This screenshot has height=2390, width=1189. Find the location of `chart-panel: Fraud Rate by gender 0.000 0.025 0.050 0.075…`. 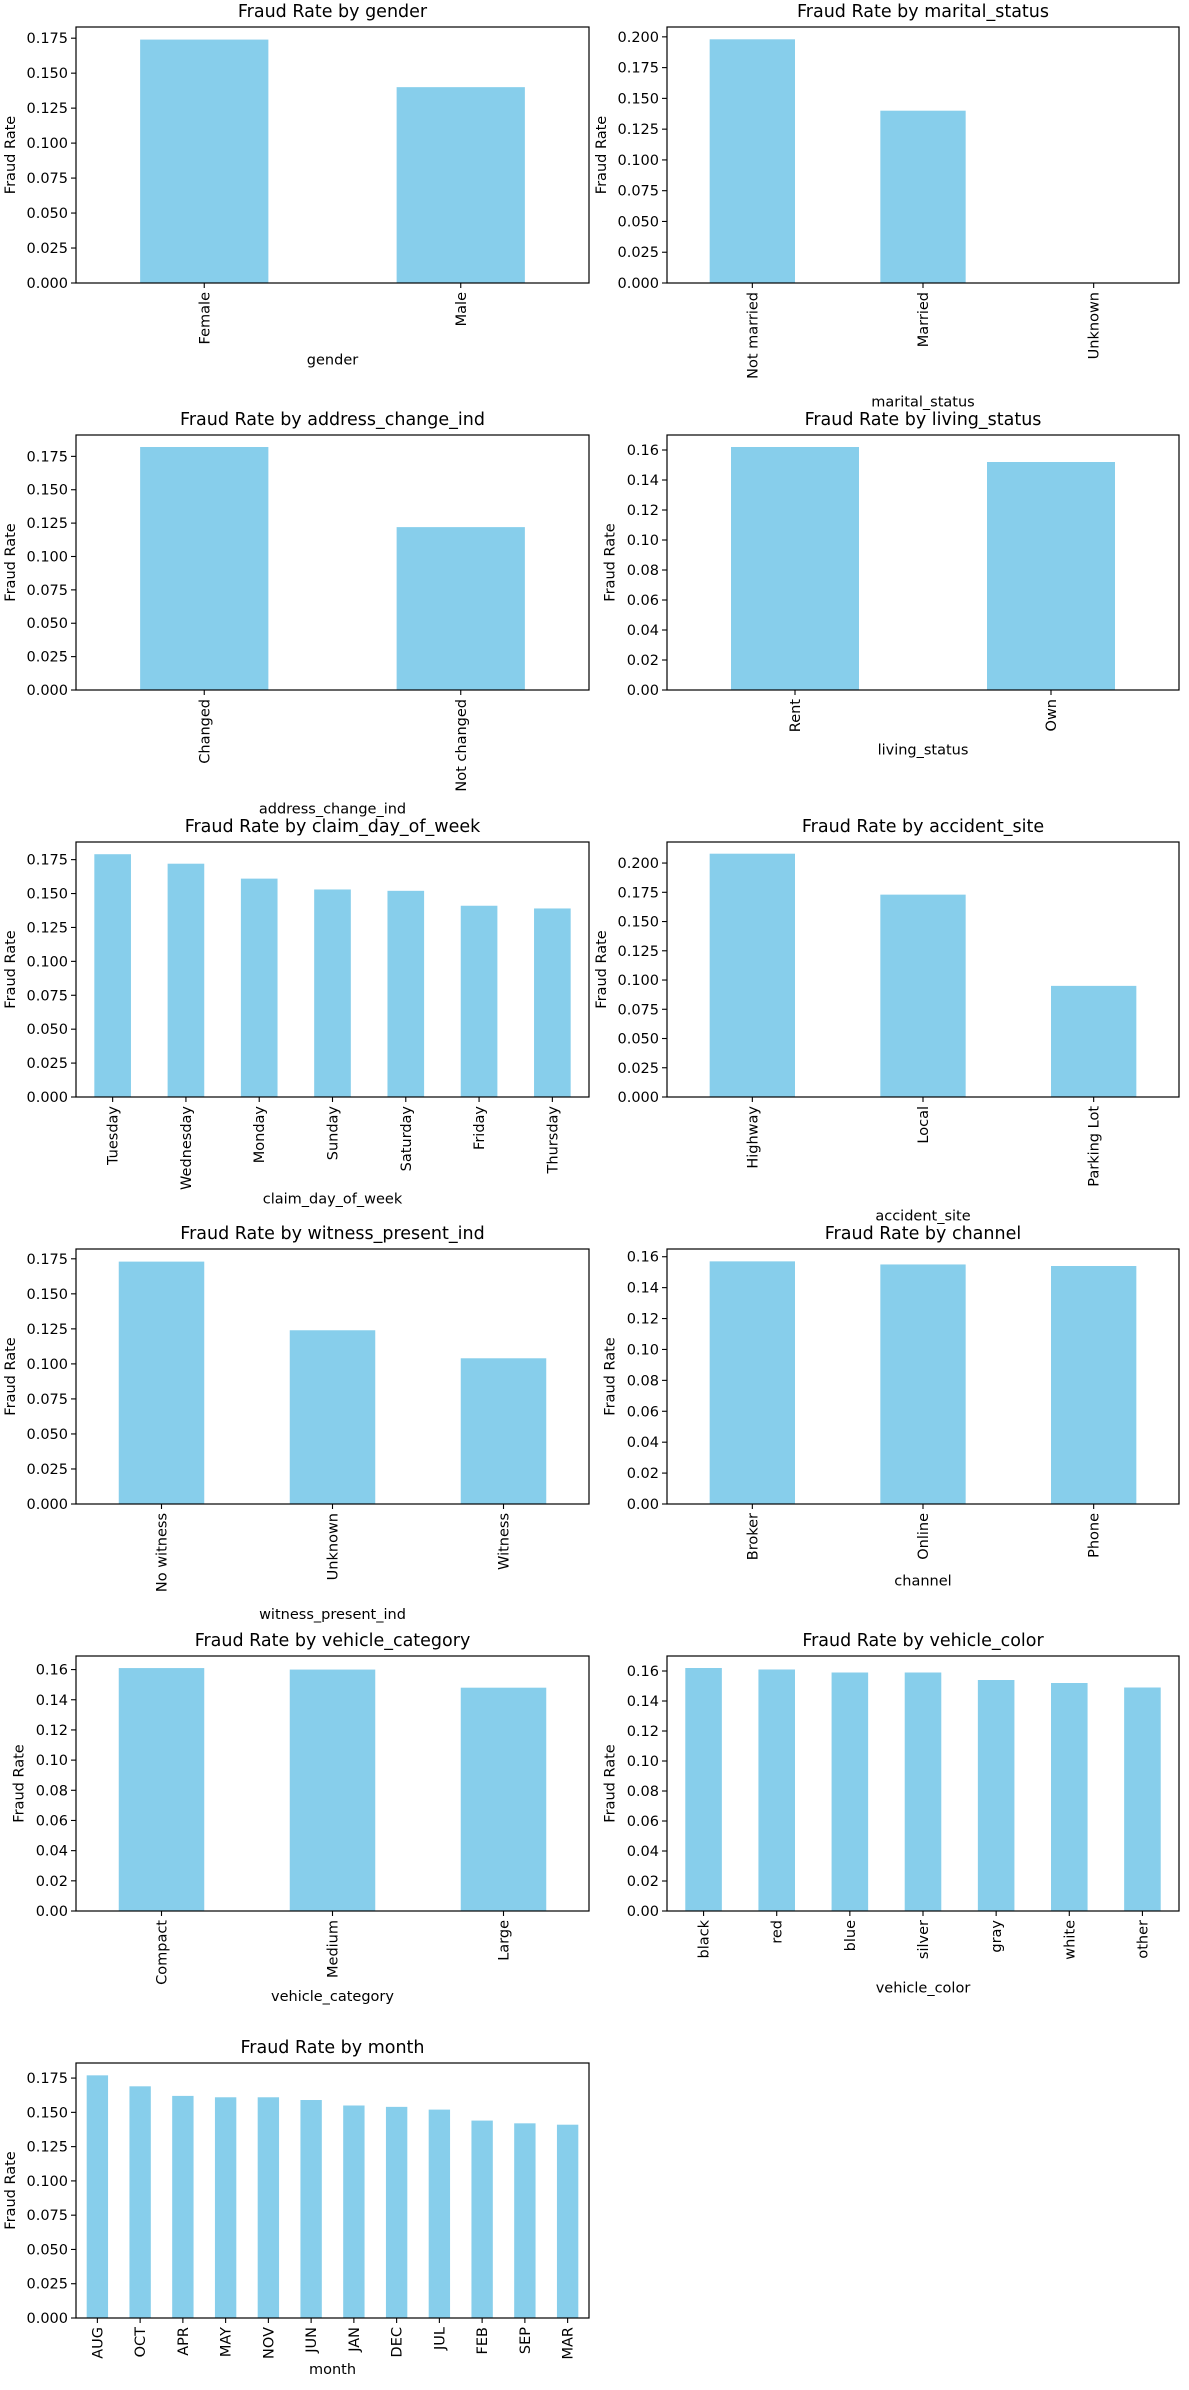

chart-panel: Fraud Rate by gender 0.000 0.025 0.050 0.075… is located at coordinates (296, 185).